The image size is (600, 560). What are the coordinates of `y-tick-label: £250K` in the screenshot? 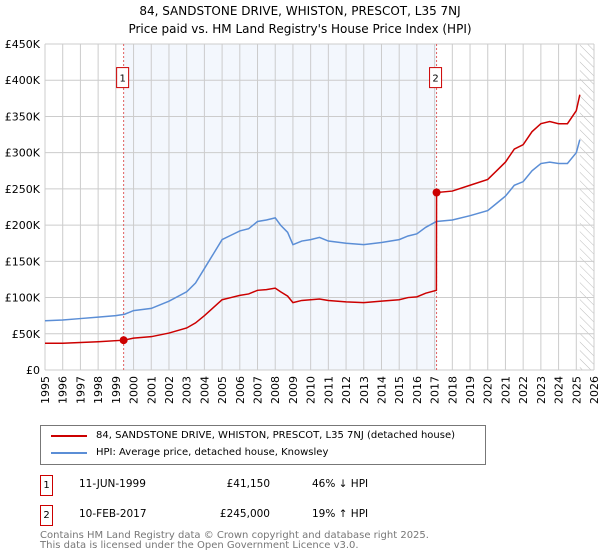 It's located at (23, 189).